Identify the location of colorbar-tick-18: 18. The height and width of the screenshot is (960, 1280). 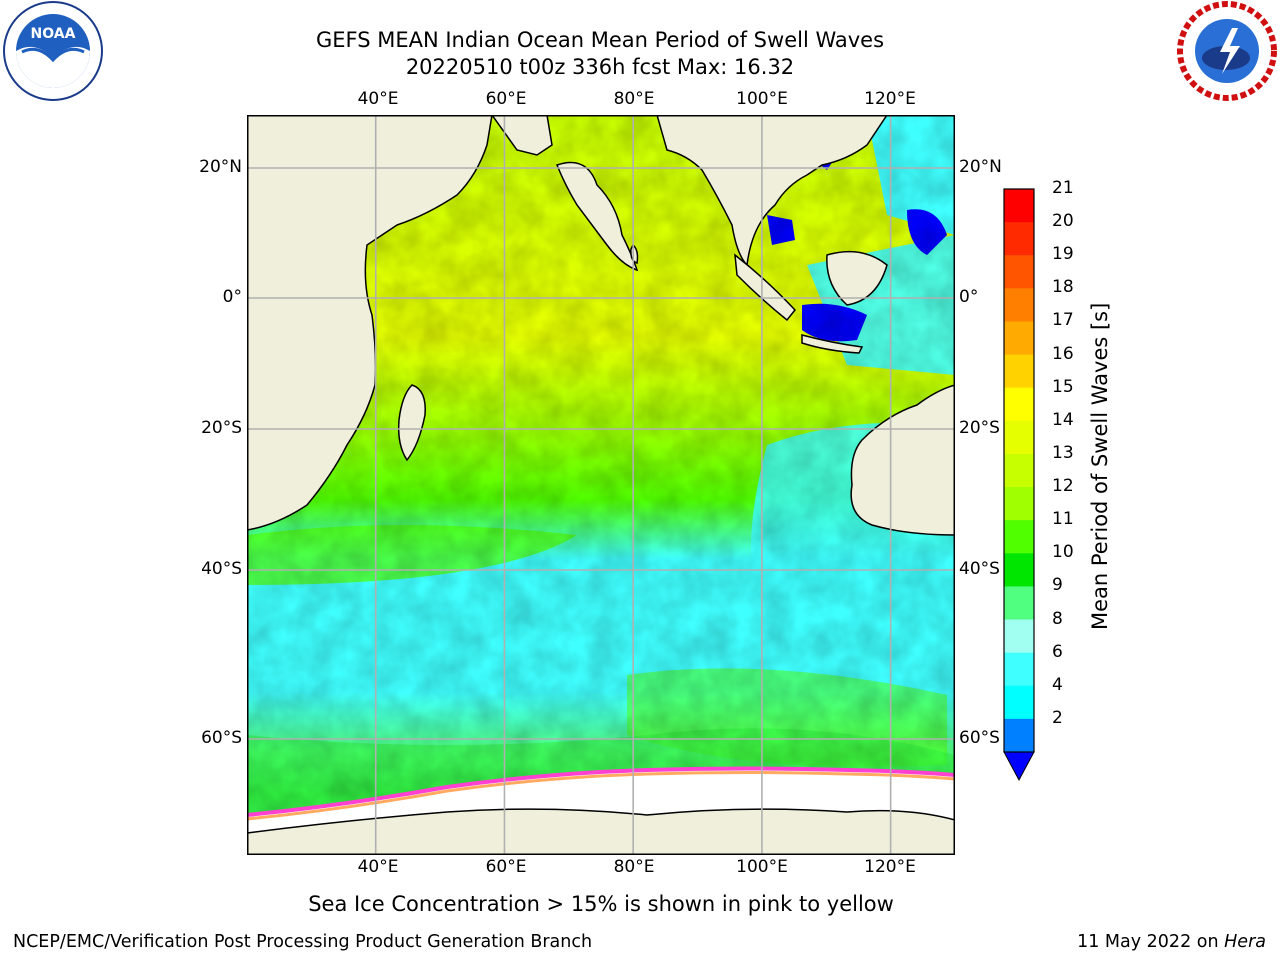
(1063, 287).